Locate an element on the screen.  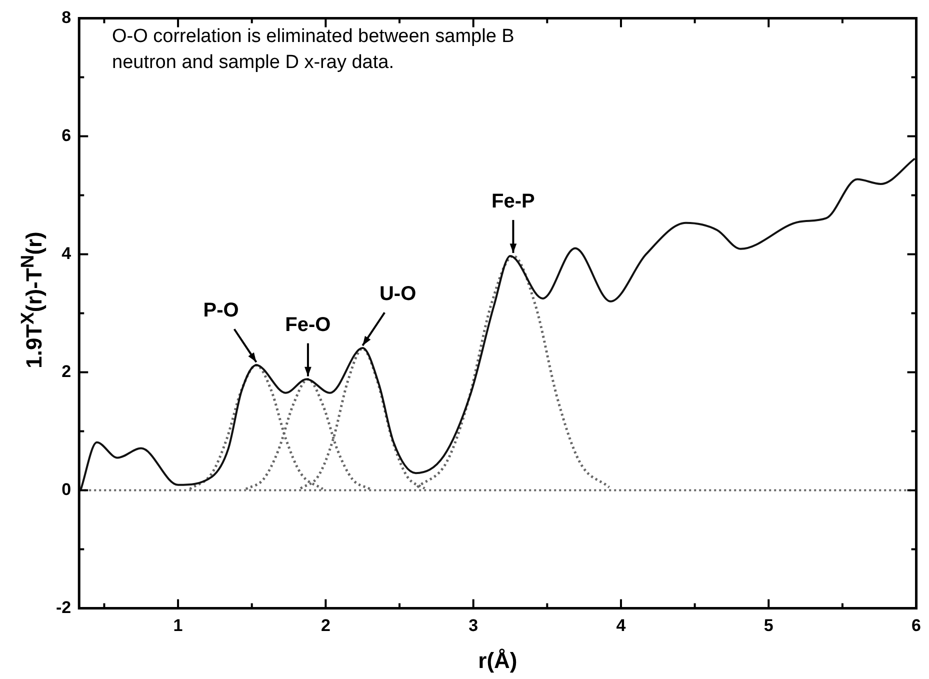
annotation: Fe-O is located at coordinates (308, 325).